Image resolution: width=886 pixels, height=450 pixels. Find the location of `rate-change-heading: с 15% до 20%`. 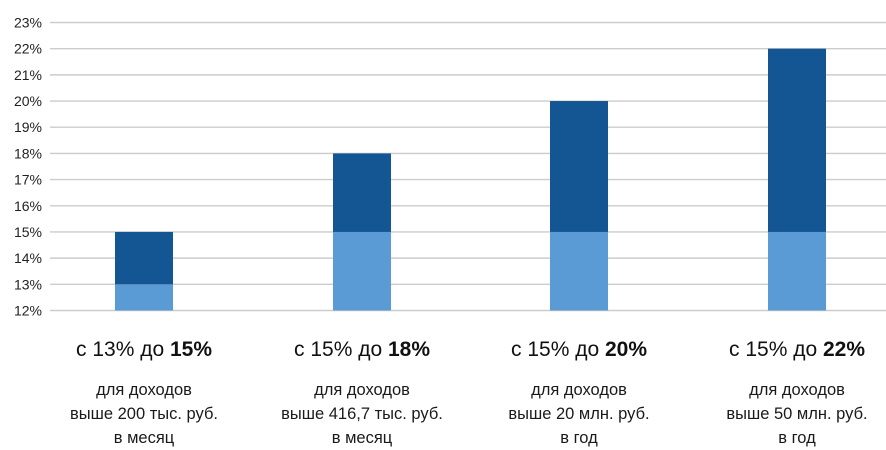

rate-change-heading: с 15% до 20% is located at coordinates (579, 350).